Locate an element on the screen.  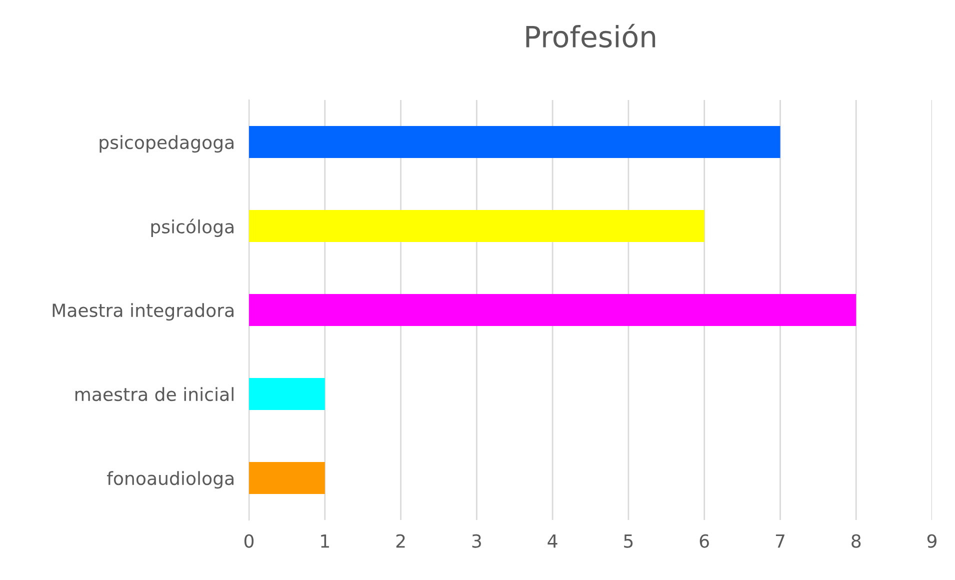
x-tick-label: 3 is located at coordinates (476, 541).